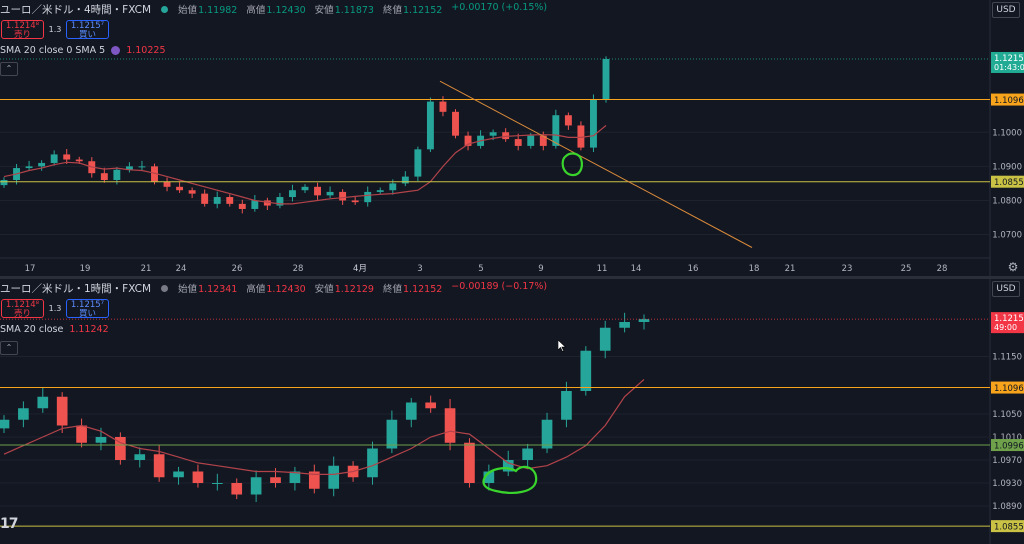 The image size is (1024, 544). What do you see at coordinates (419, 269) in the screenshot?
I see `time-tick-label: 3` at bounding box center [419, 269].